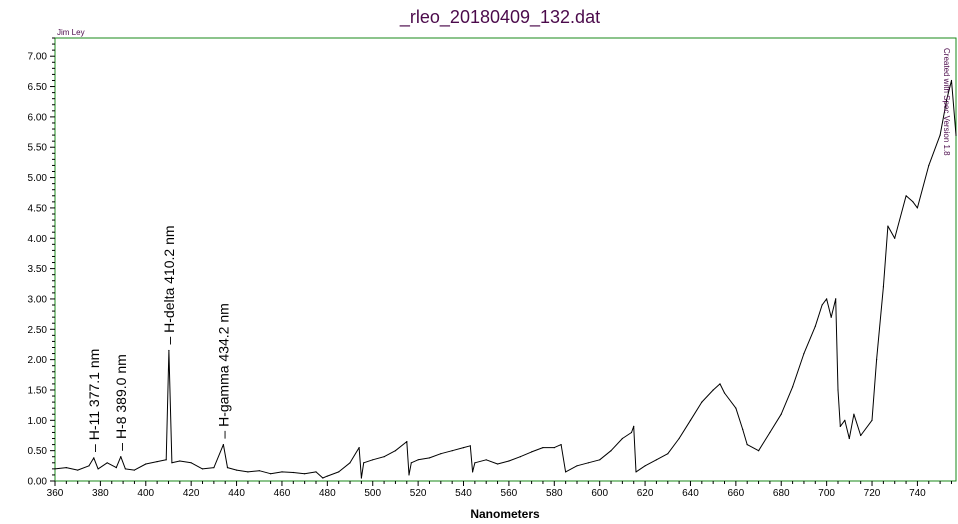 The image size is (958, 524). Describe the element at coordinates (327, 493) in the screenshot. I see `x-tick-label: 480` at that location.